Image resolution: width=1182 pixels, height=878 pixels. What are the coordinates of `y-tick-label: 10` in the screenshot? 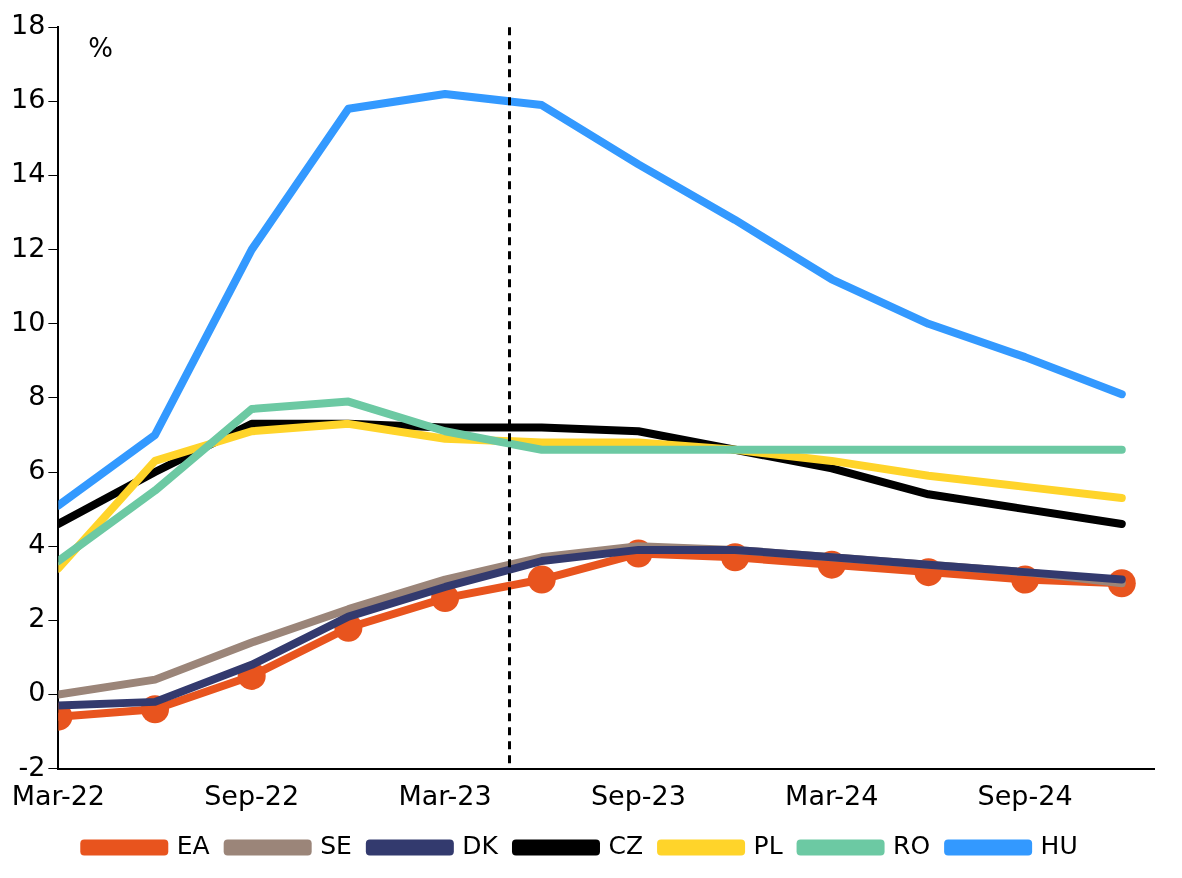 It's located at (28, 321).